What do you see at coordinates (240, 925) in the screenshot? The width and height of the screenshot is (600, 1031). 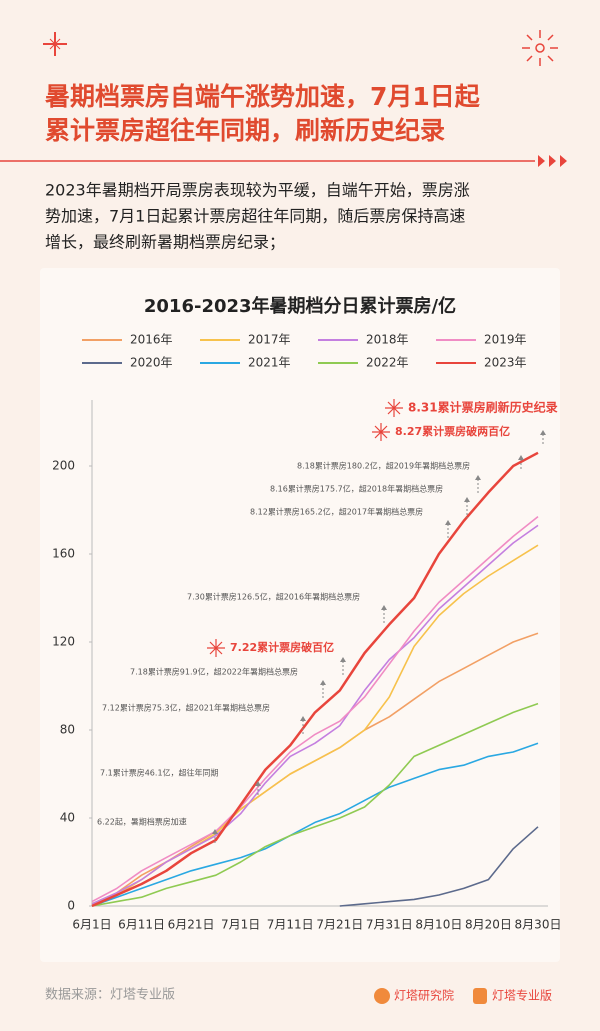 I see `x-tick-label: 7月1日` at bounding box center [240, 925].